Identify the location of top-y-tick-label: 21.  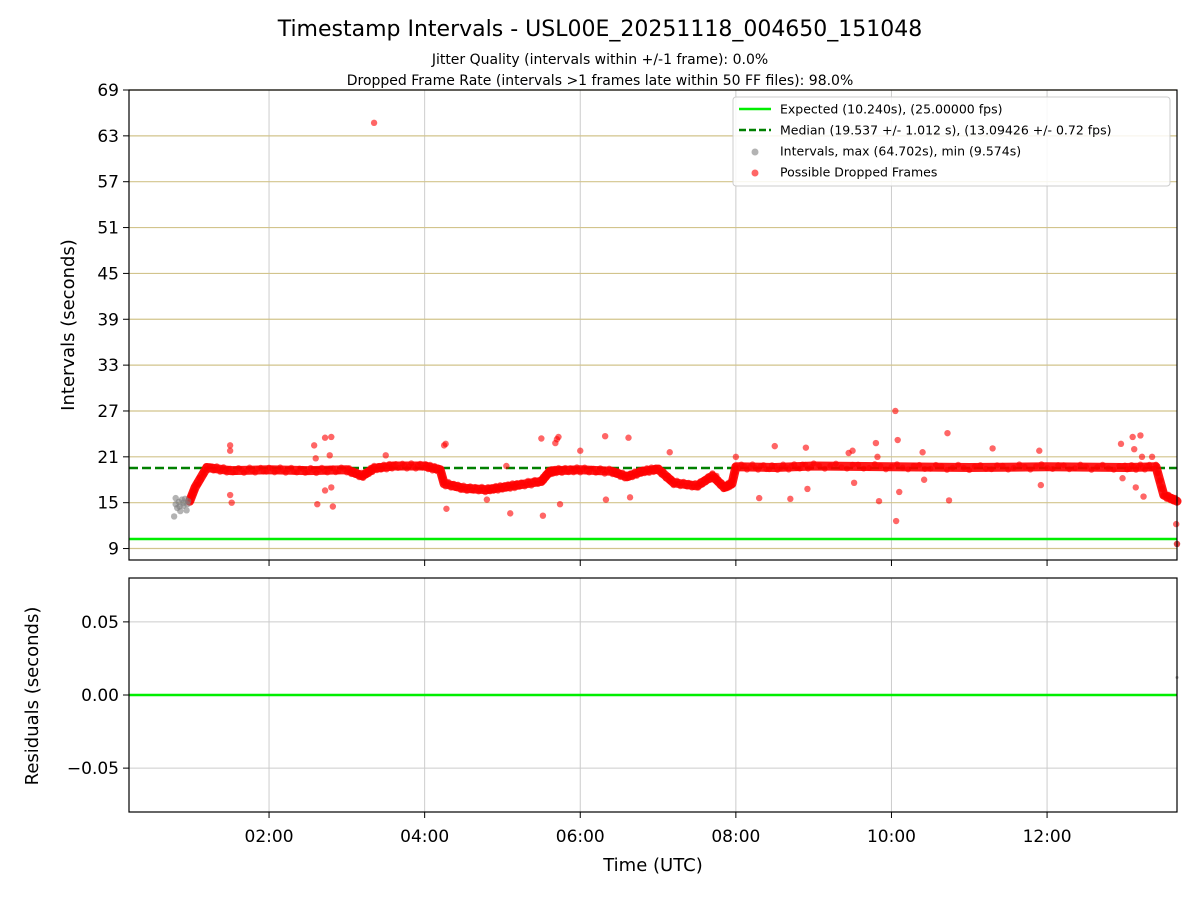
(108, 458).